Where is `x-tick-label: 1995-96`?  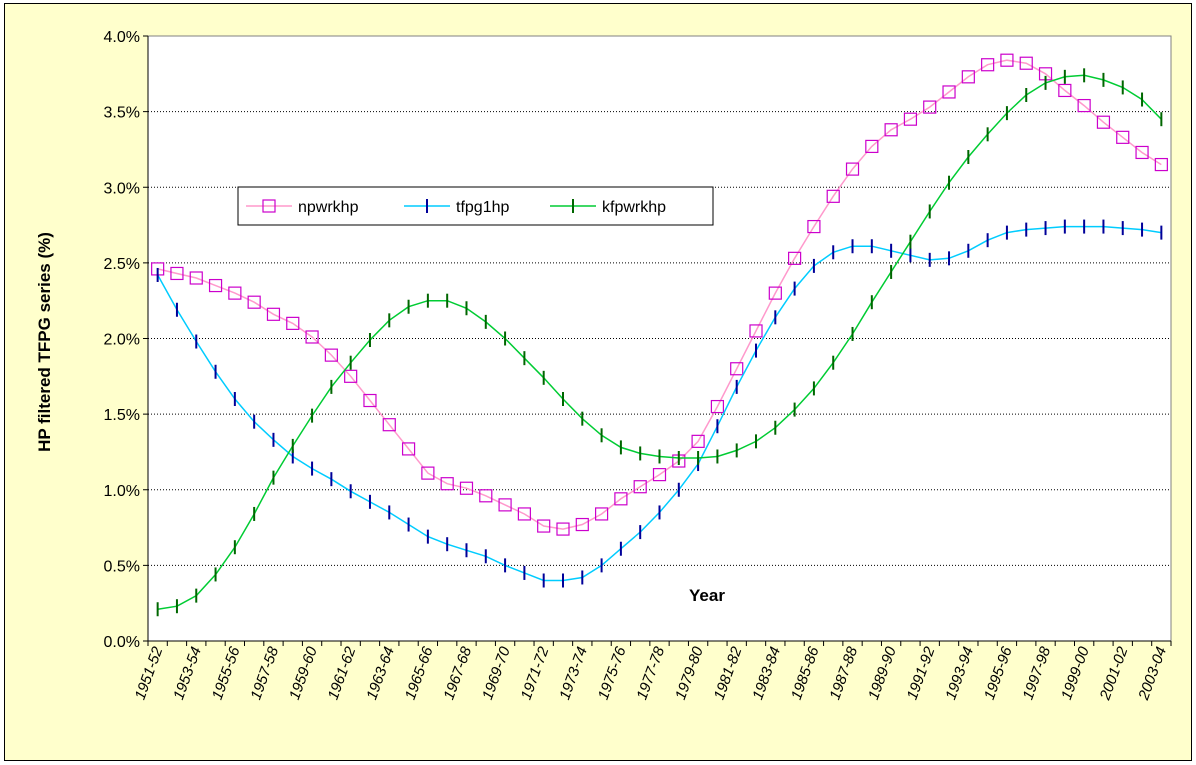
x-tick-label: 1995-96 is located at coordinates (998, 673).